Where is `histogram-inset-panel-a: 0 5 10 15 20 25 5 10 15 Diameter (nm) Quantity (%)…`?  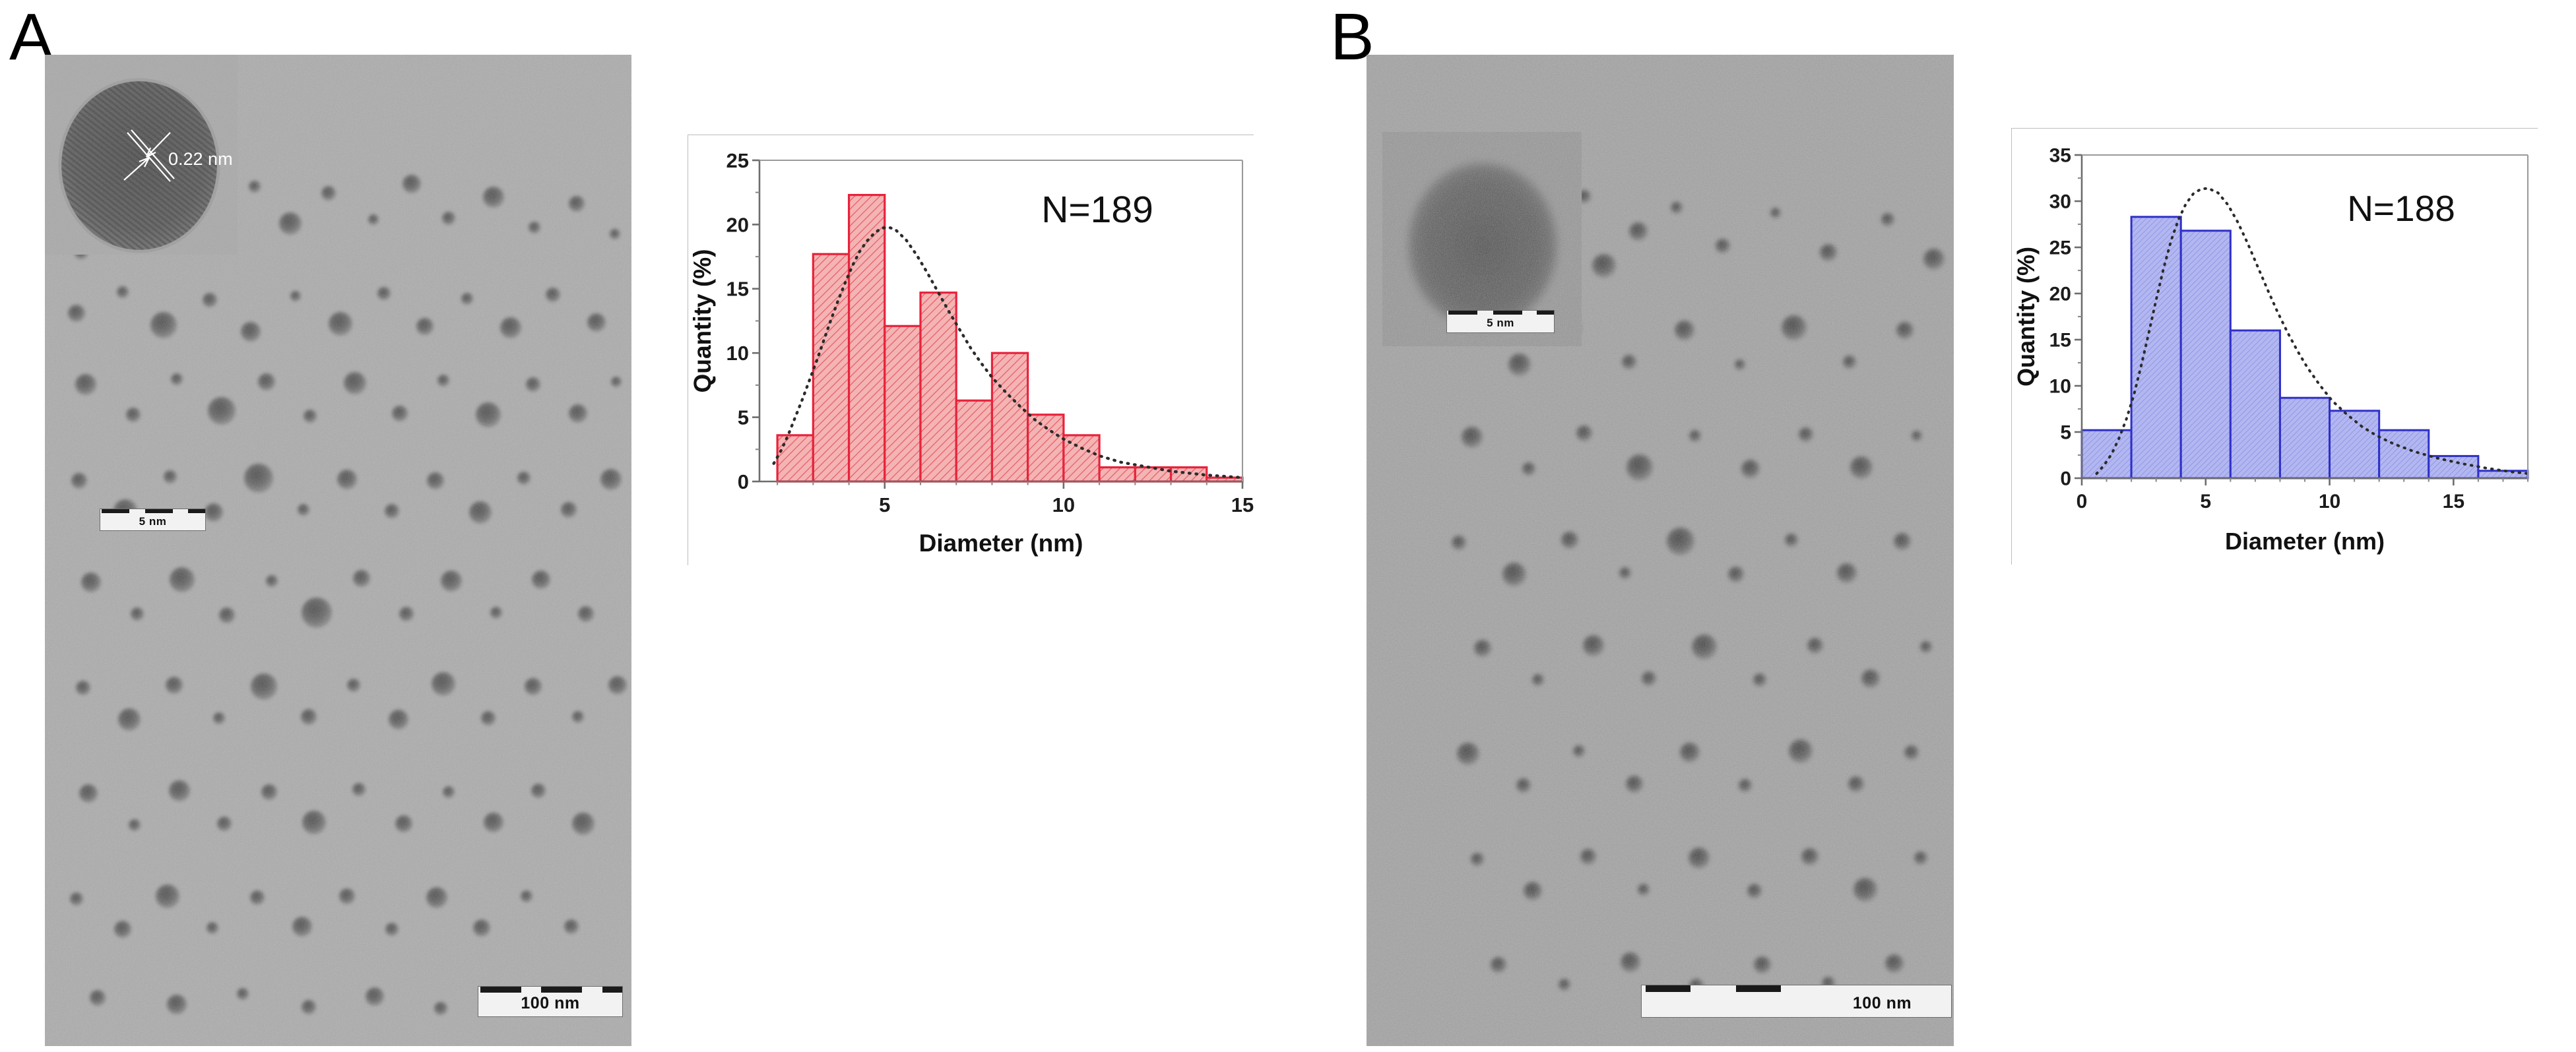
histogram-inset-panel-a: 0 5 10 15 20 25 5 10 15 Diameter (nm) Quantity (%)… is located at coordinates (971, 350).